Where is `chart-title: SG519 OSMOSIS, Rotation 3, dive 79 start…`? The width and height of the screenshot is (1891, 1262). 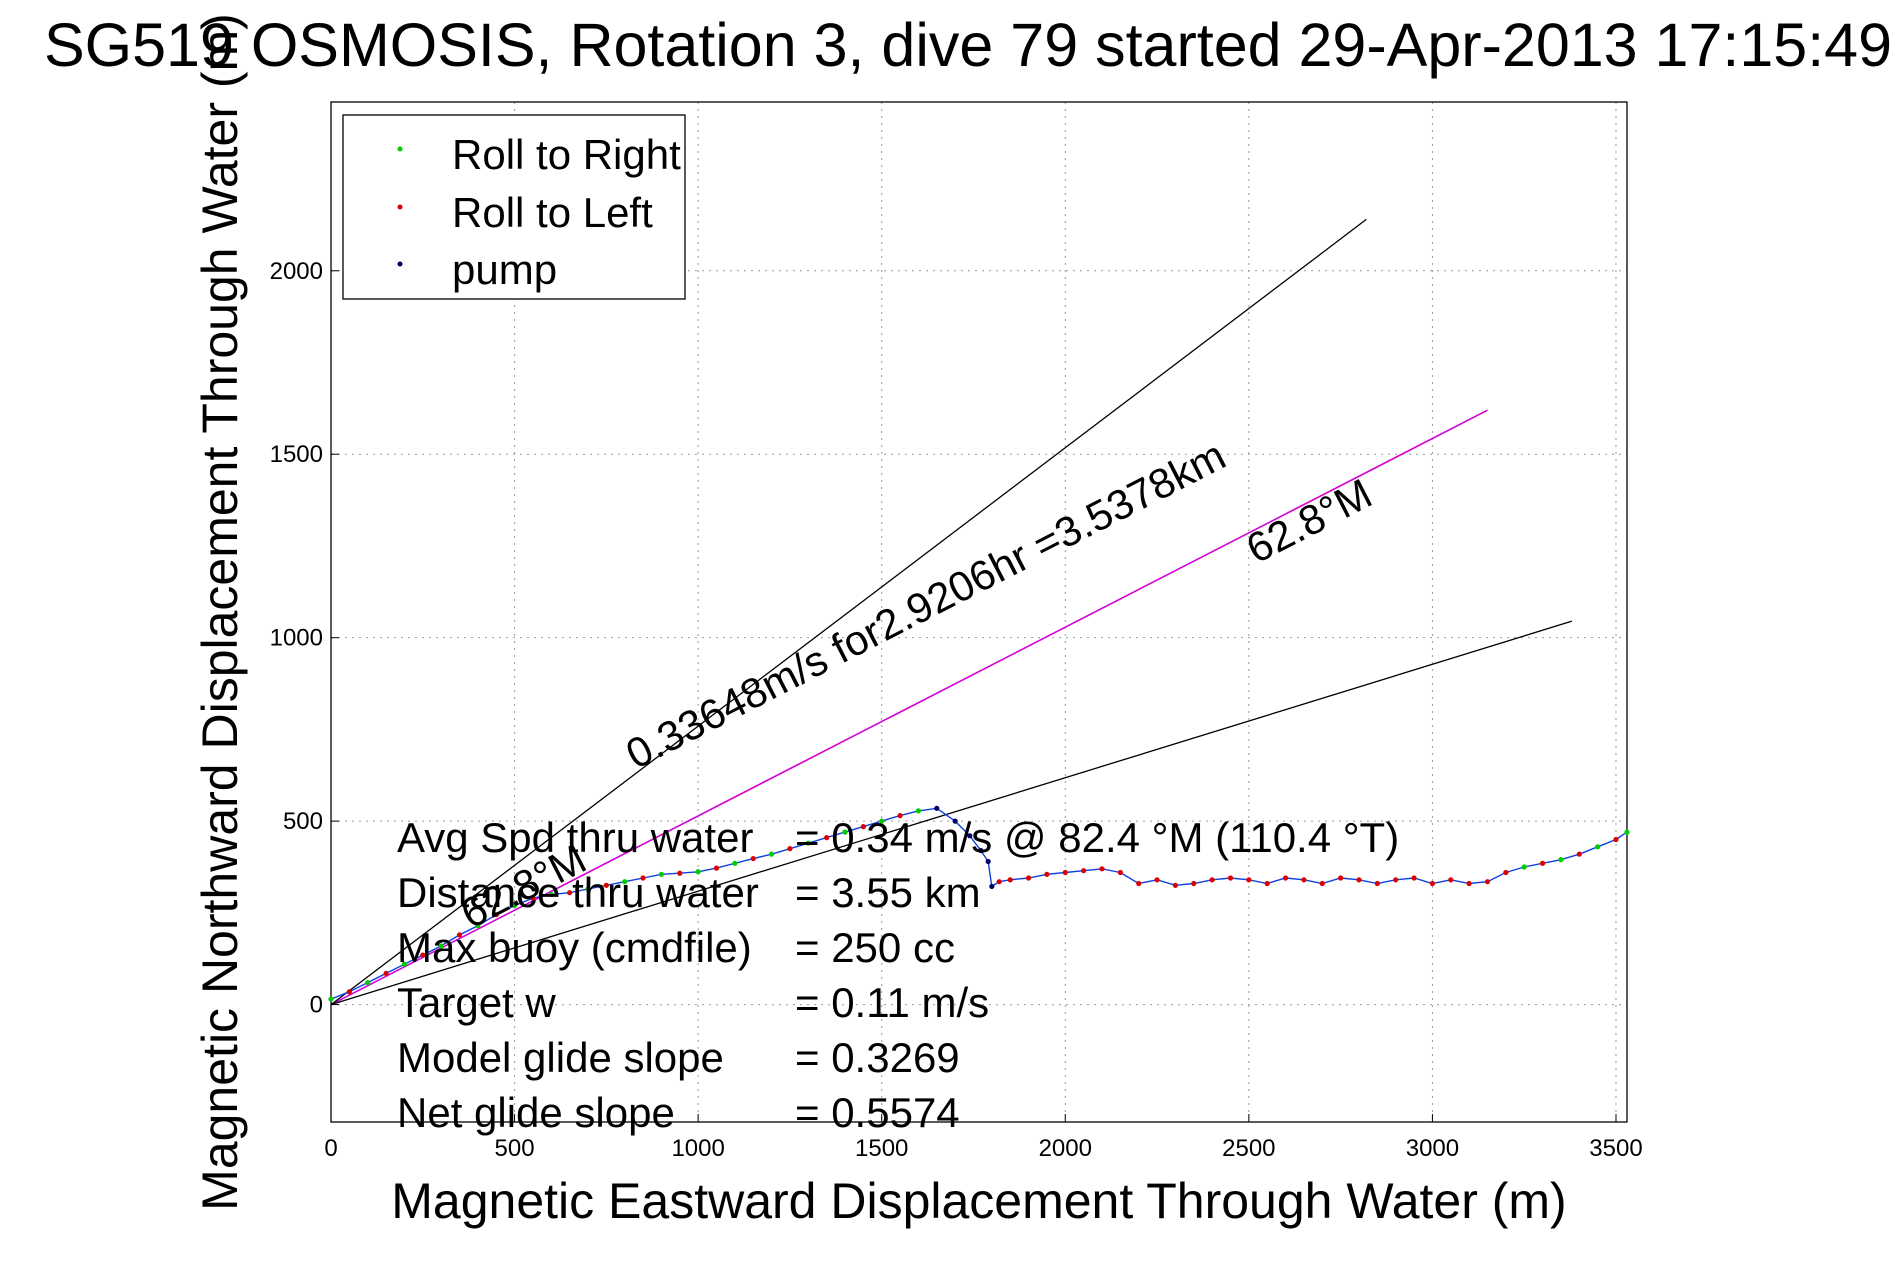
chart-title: SG519 OSMOSIS, Rotation 3, dive 79 start… is located at coordinates (967, 45).